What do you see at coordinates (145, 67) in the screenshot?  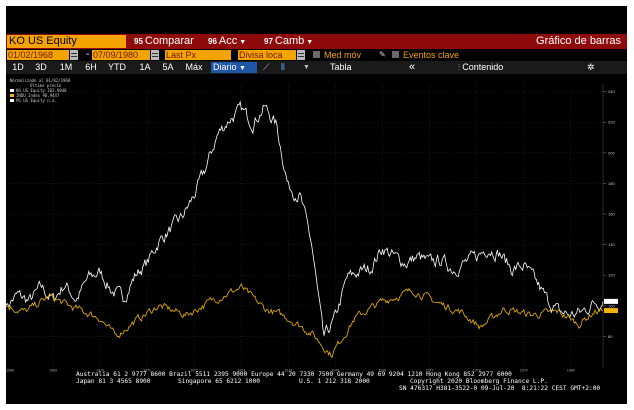 I see `period-1a: 1A` at bounding box center [145, 67].